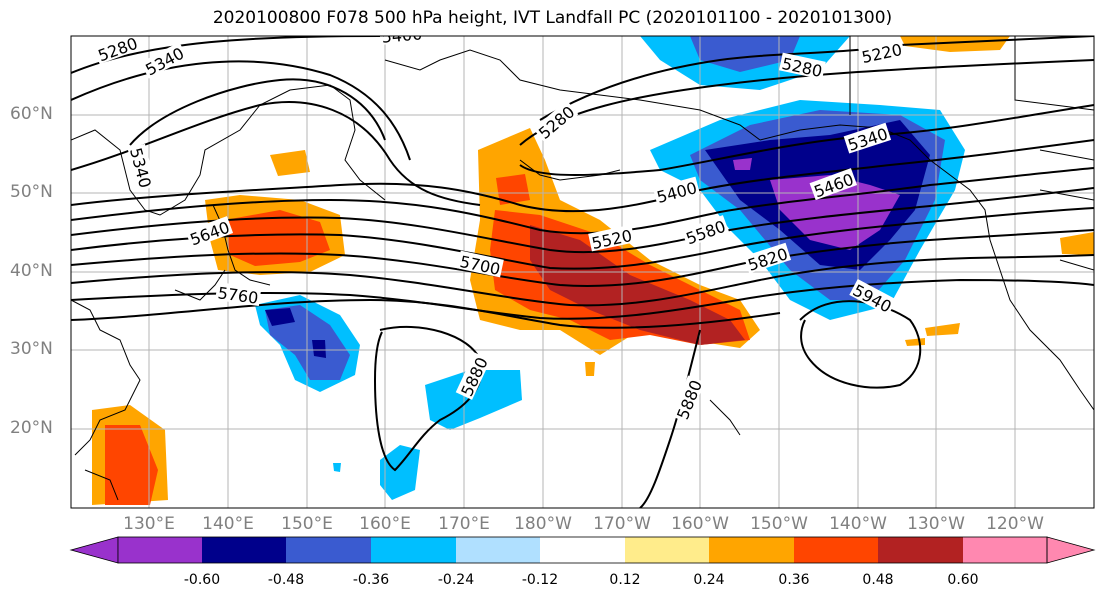 This screenshot has height=601, width=1105. I want to click on colorbar-tick-label: 0.12, so click(625, 580).